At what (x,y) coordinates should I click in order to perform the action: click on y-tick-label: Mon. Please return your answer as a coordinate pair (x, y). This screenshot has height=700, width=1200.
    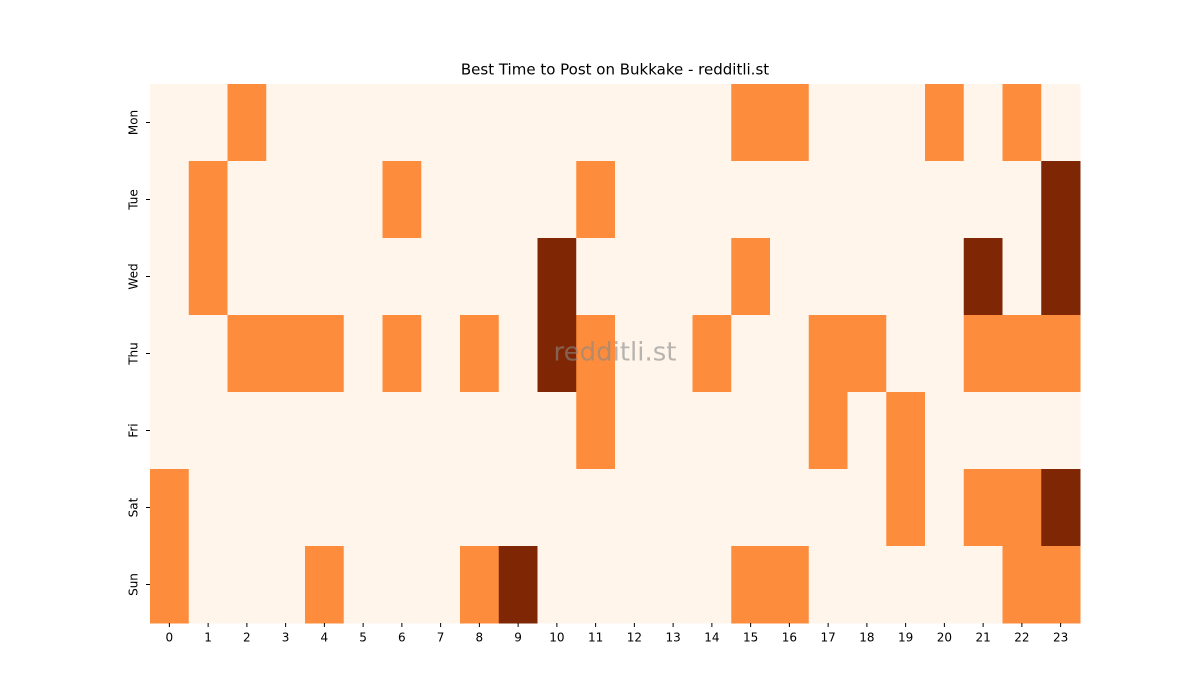
    Looking at the image, I should click on (134, 122).